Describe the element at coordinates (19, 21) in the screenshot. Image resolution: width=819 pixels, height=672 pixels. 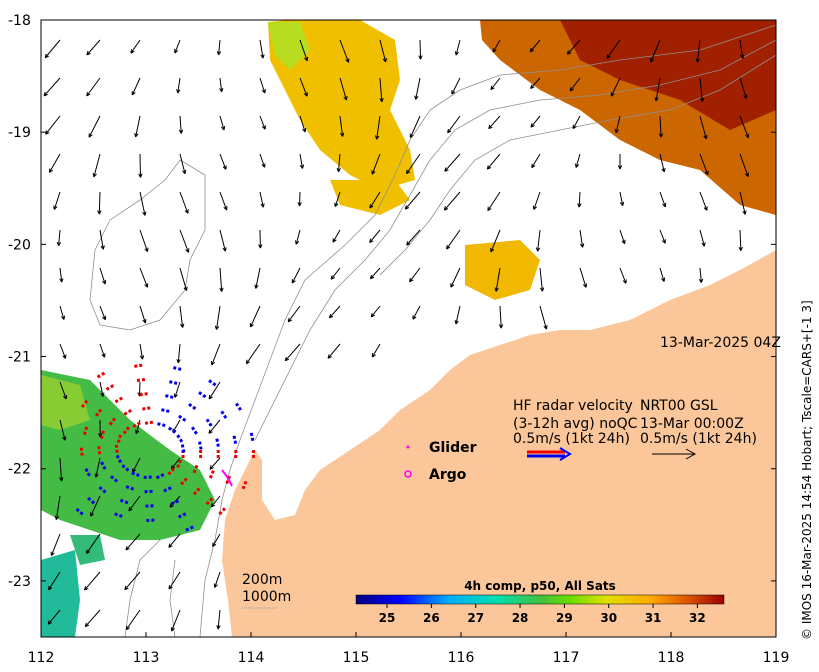
I see `y-tick-label: -18` at that location.